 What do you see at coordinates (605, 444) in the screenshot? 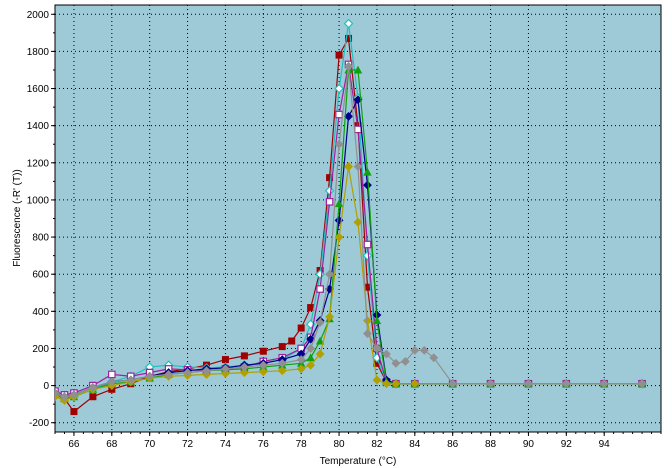
I see `x-tick-label: 94` at bounding box center [605, 444].